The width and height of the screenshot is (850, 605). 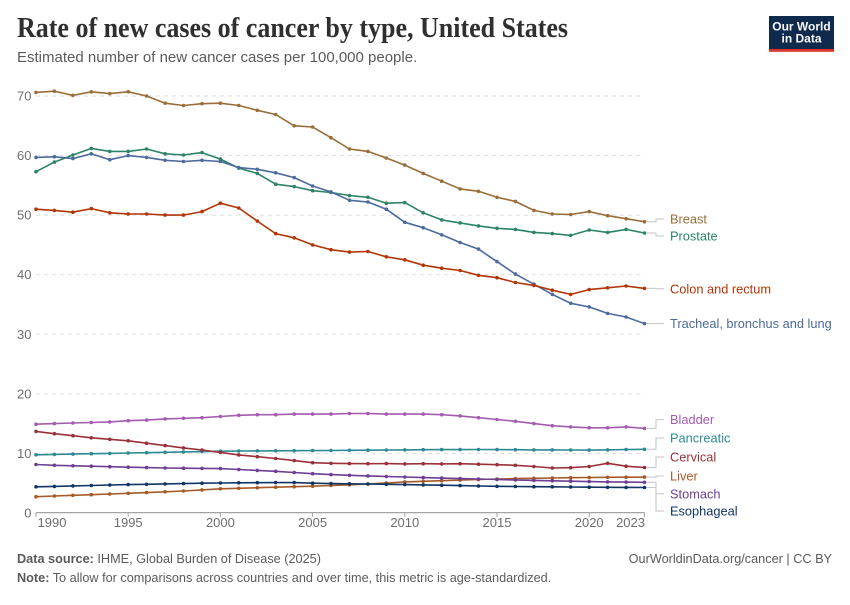 I want to click on svg-text: 1995, so click(x=128, y=522).